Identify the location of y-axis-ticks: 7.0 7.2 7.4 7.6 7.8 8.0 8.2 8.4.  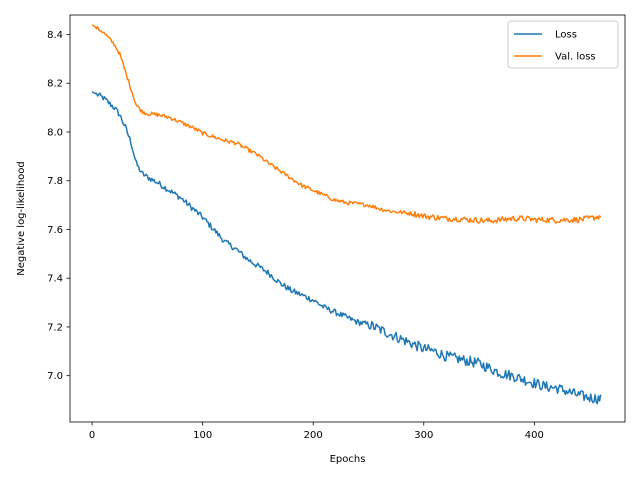
(58, 206).